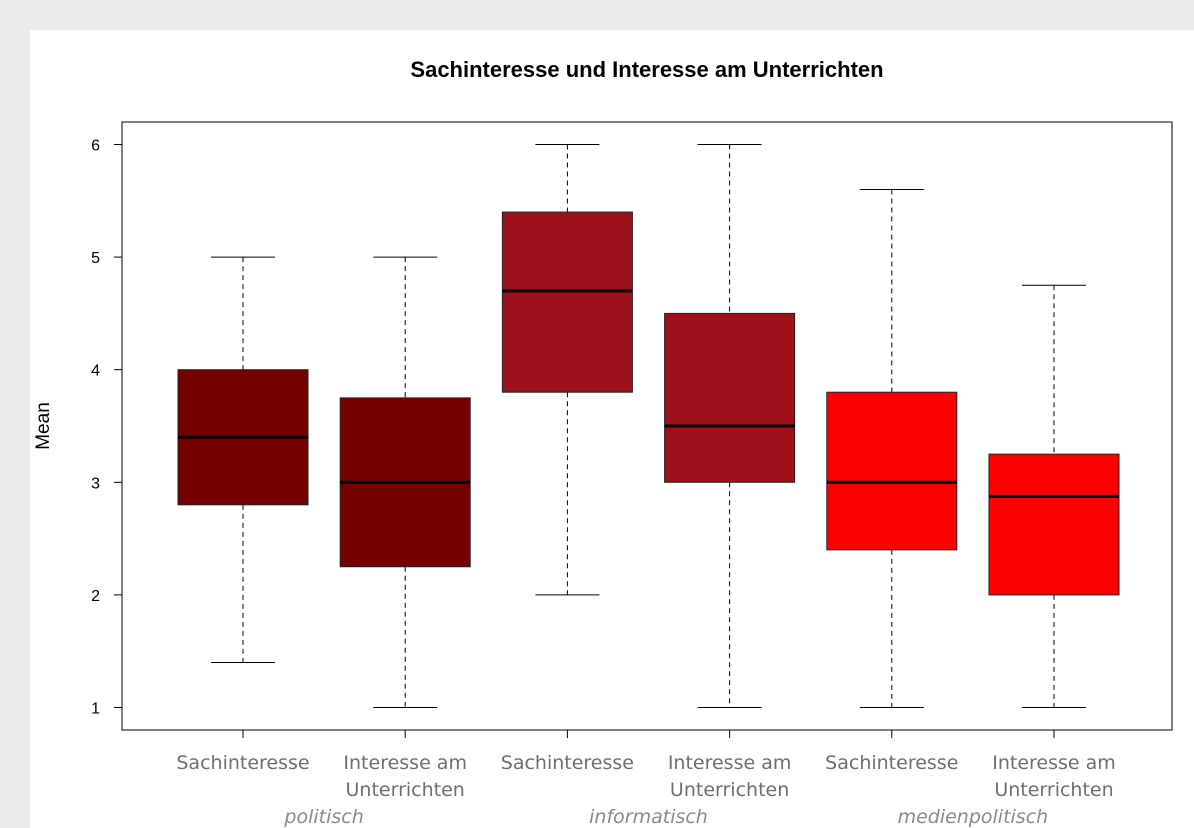 The width and height of the screenshot is (1194, 828). Describe the element at coordinates (95, 258) in the screenshot. I see `y-tick-label: 5` at that location.